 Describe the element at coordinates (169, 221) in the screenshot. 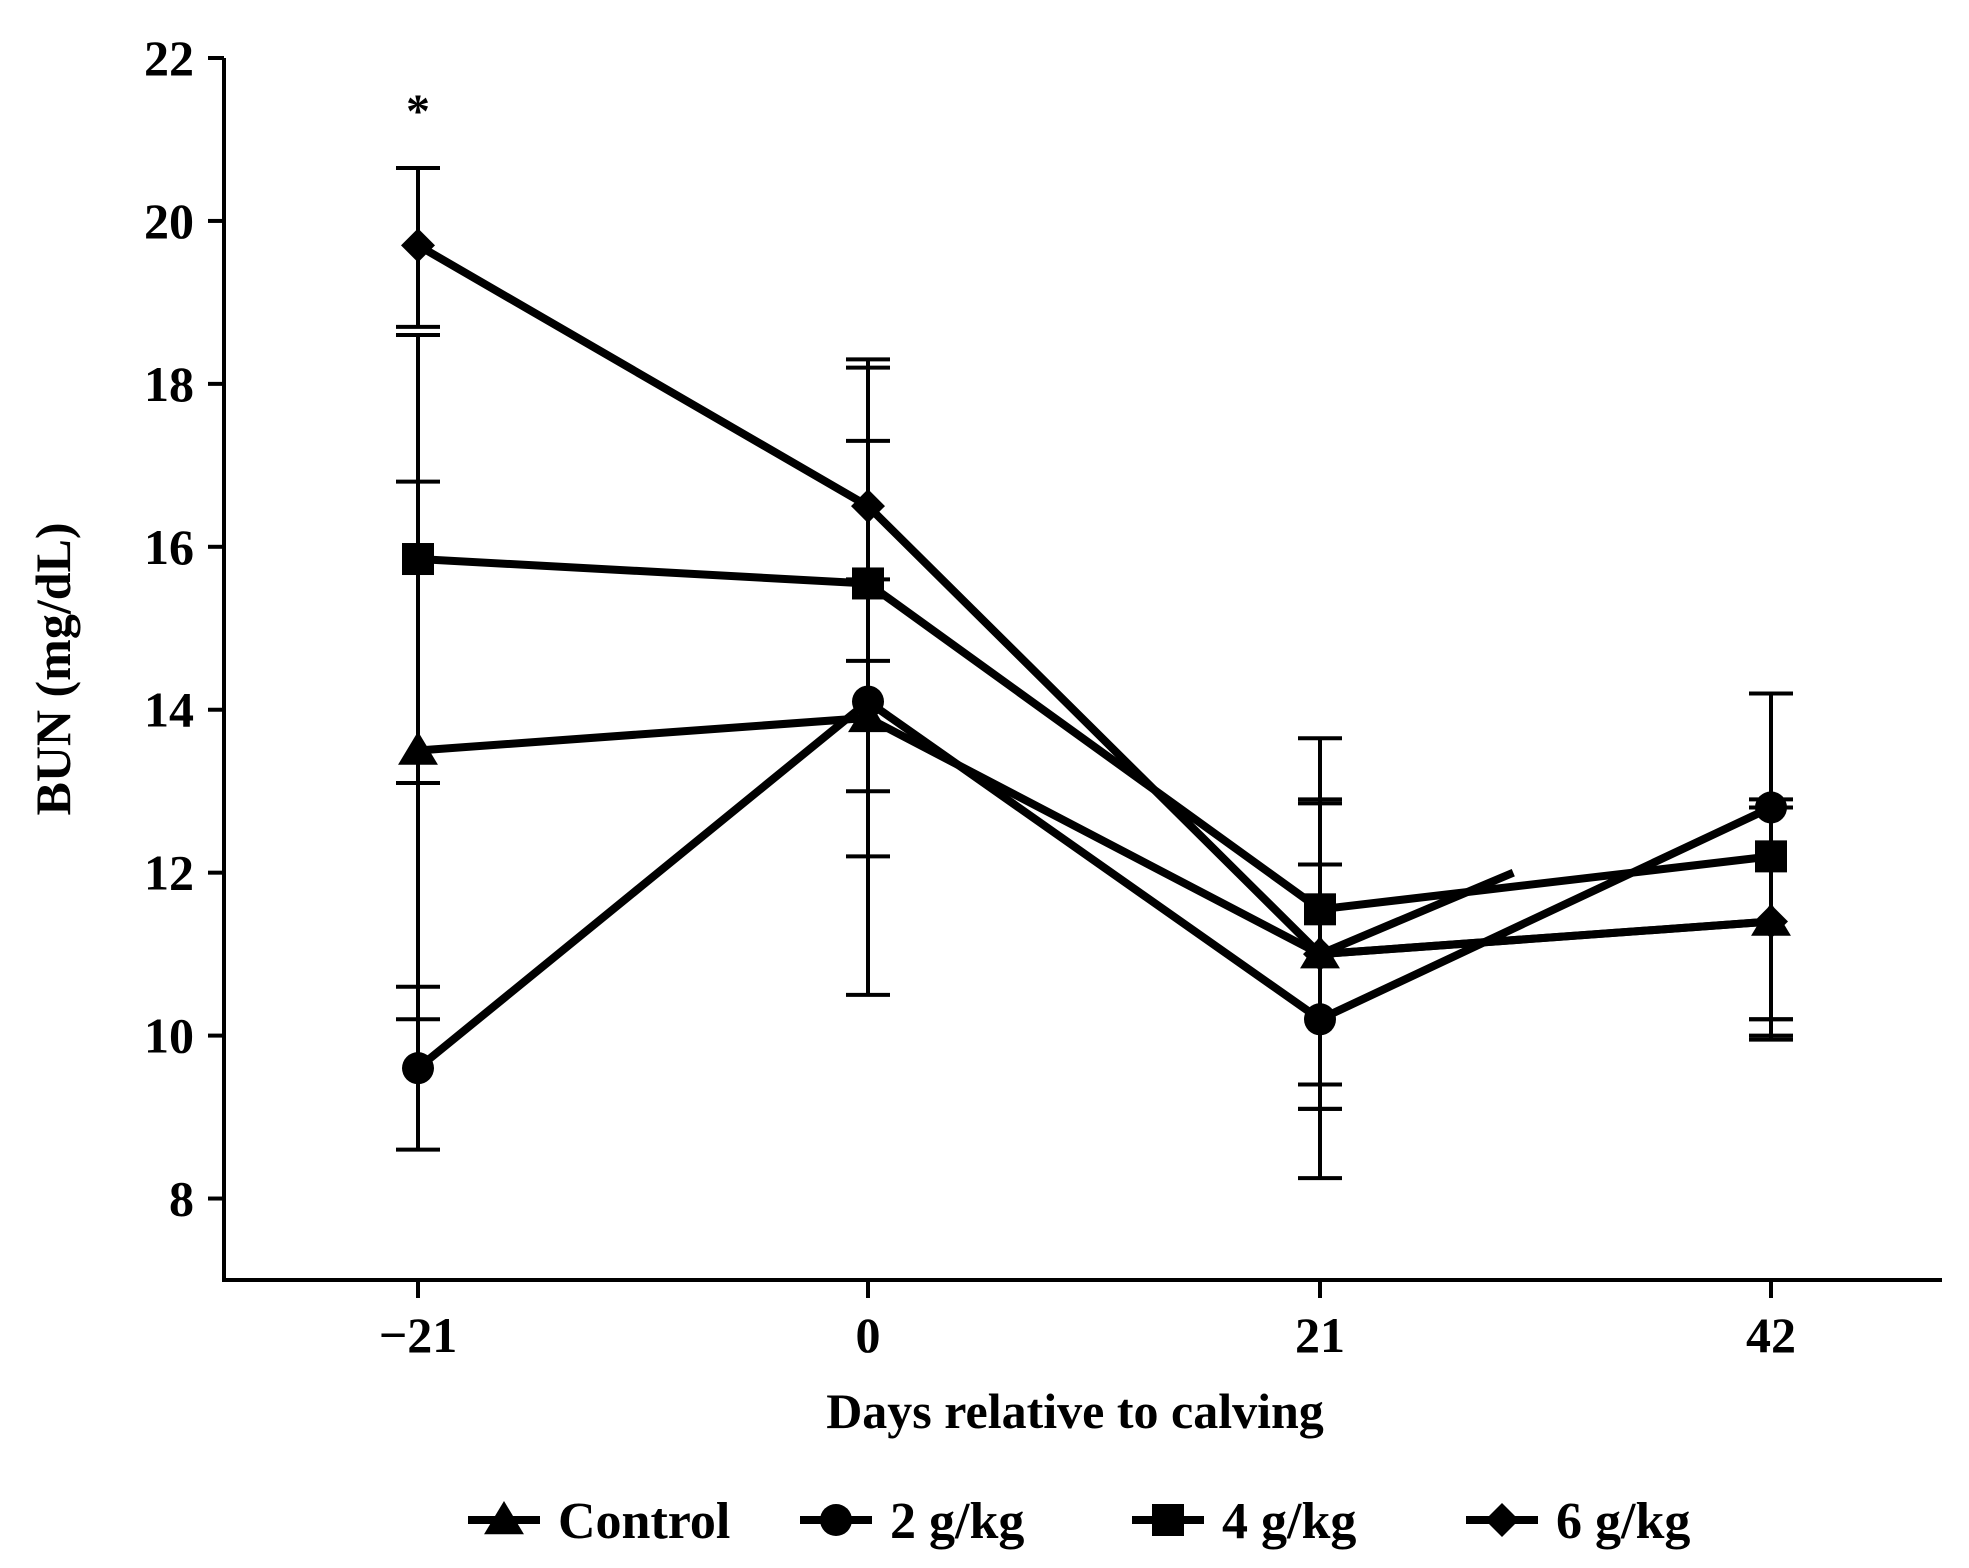

I see `y-tick-label: 20` at that location.